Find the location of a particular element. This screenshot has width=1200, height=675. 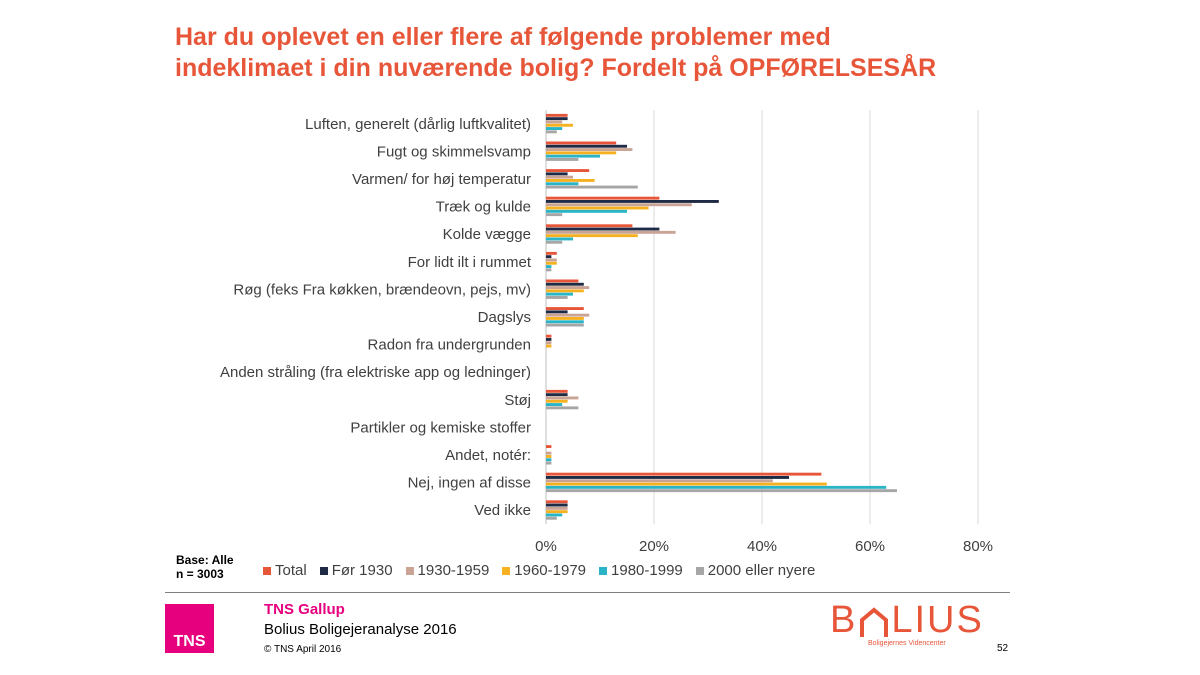

tns-logo: TNS is located at coordinates (189, 628).